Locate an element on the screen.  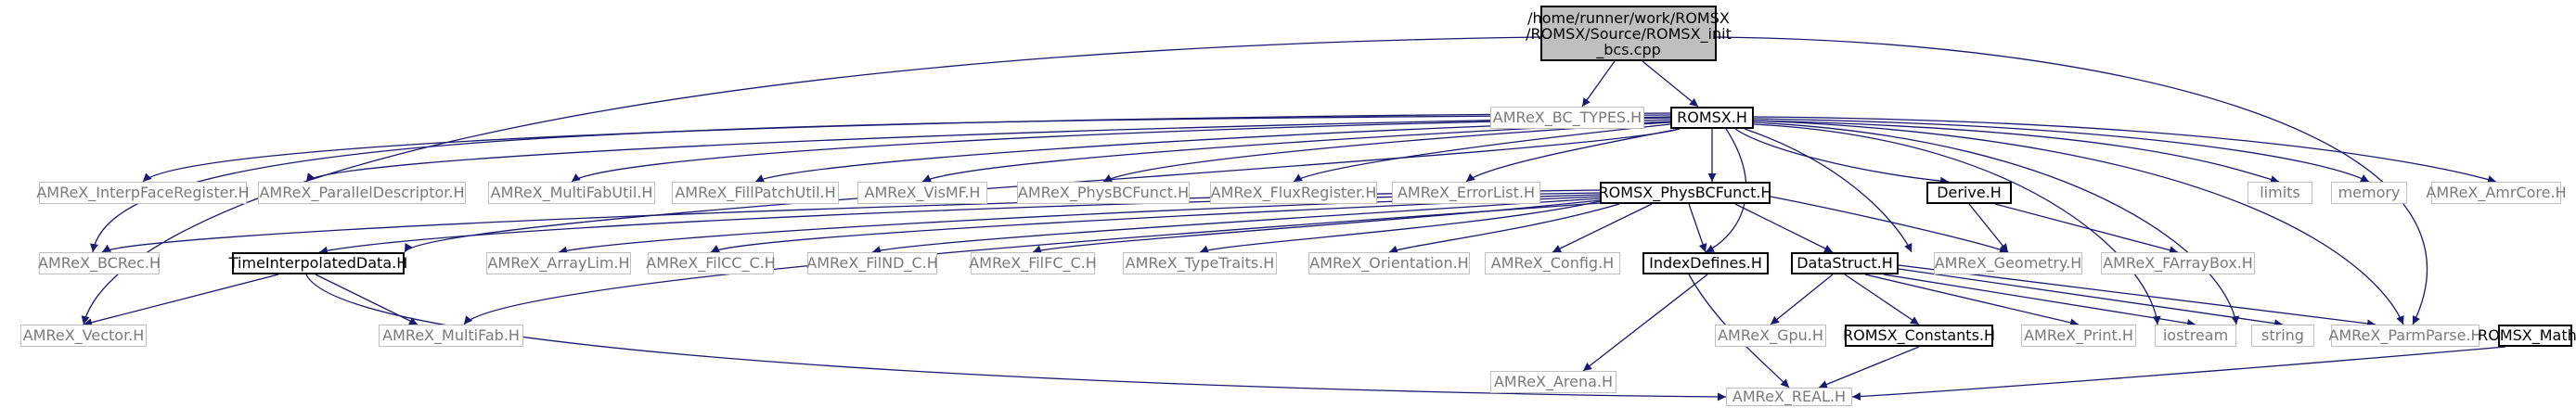
node-amrex-physbcfunct: AMReX_PhysBCFunct.H is located at coordinates (1103, 193).